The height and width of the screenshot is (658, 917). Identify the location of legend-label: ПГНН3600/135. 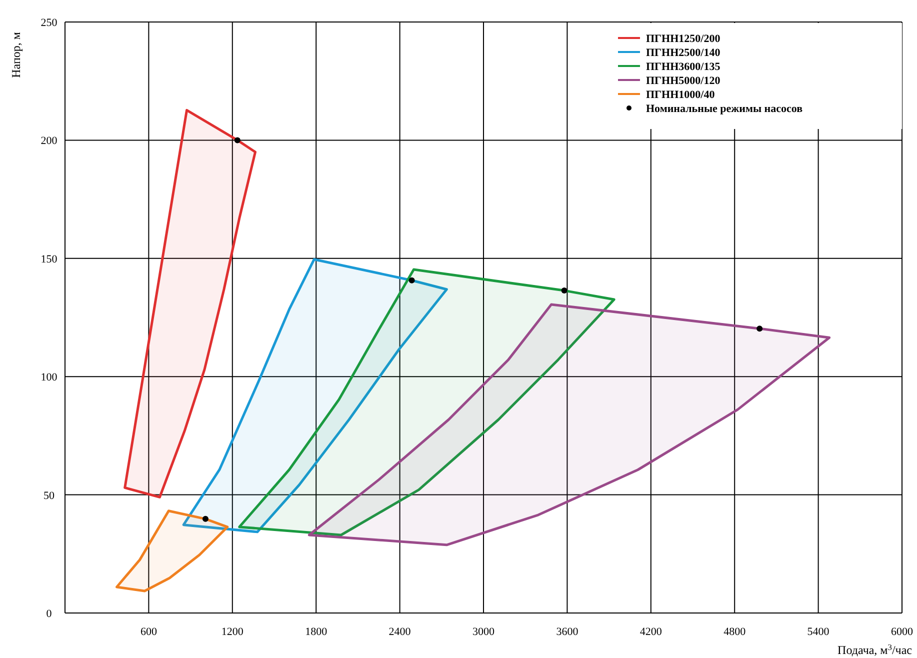
(683, 67).